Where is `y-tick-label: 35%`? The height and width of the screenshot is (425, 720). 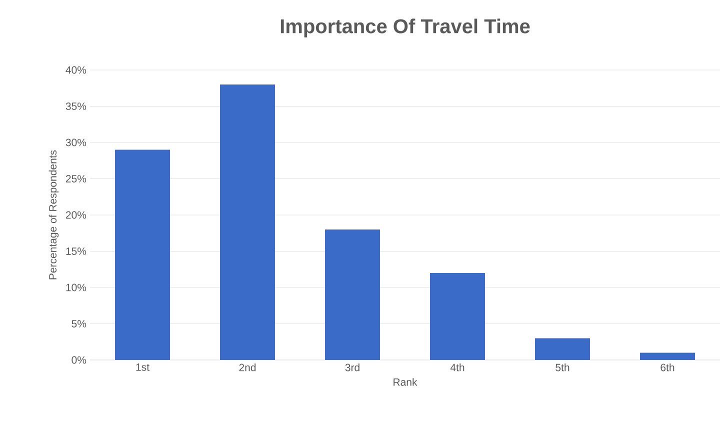
y-tick-label: 35% is located at coordinates (76, 106).